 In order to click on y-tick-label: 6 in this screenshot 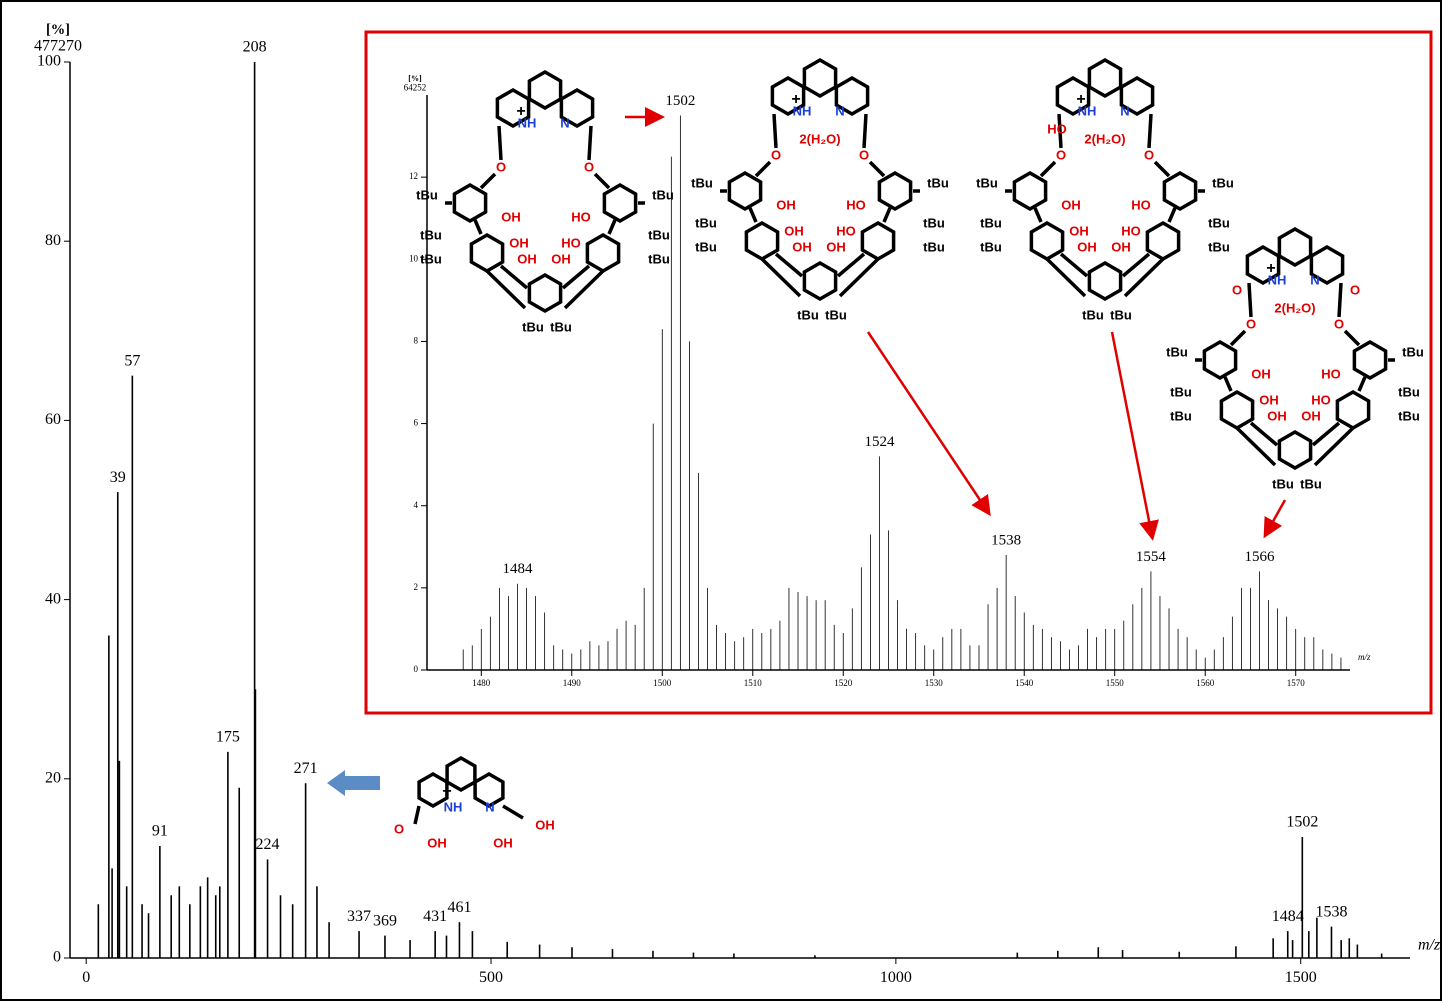, I will do `click(416, 423)`.